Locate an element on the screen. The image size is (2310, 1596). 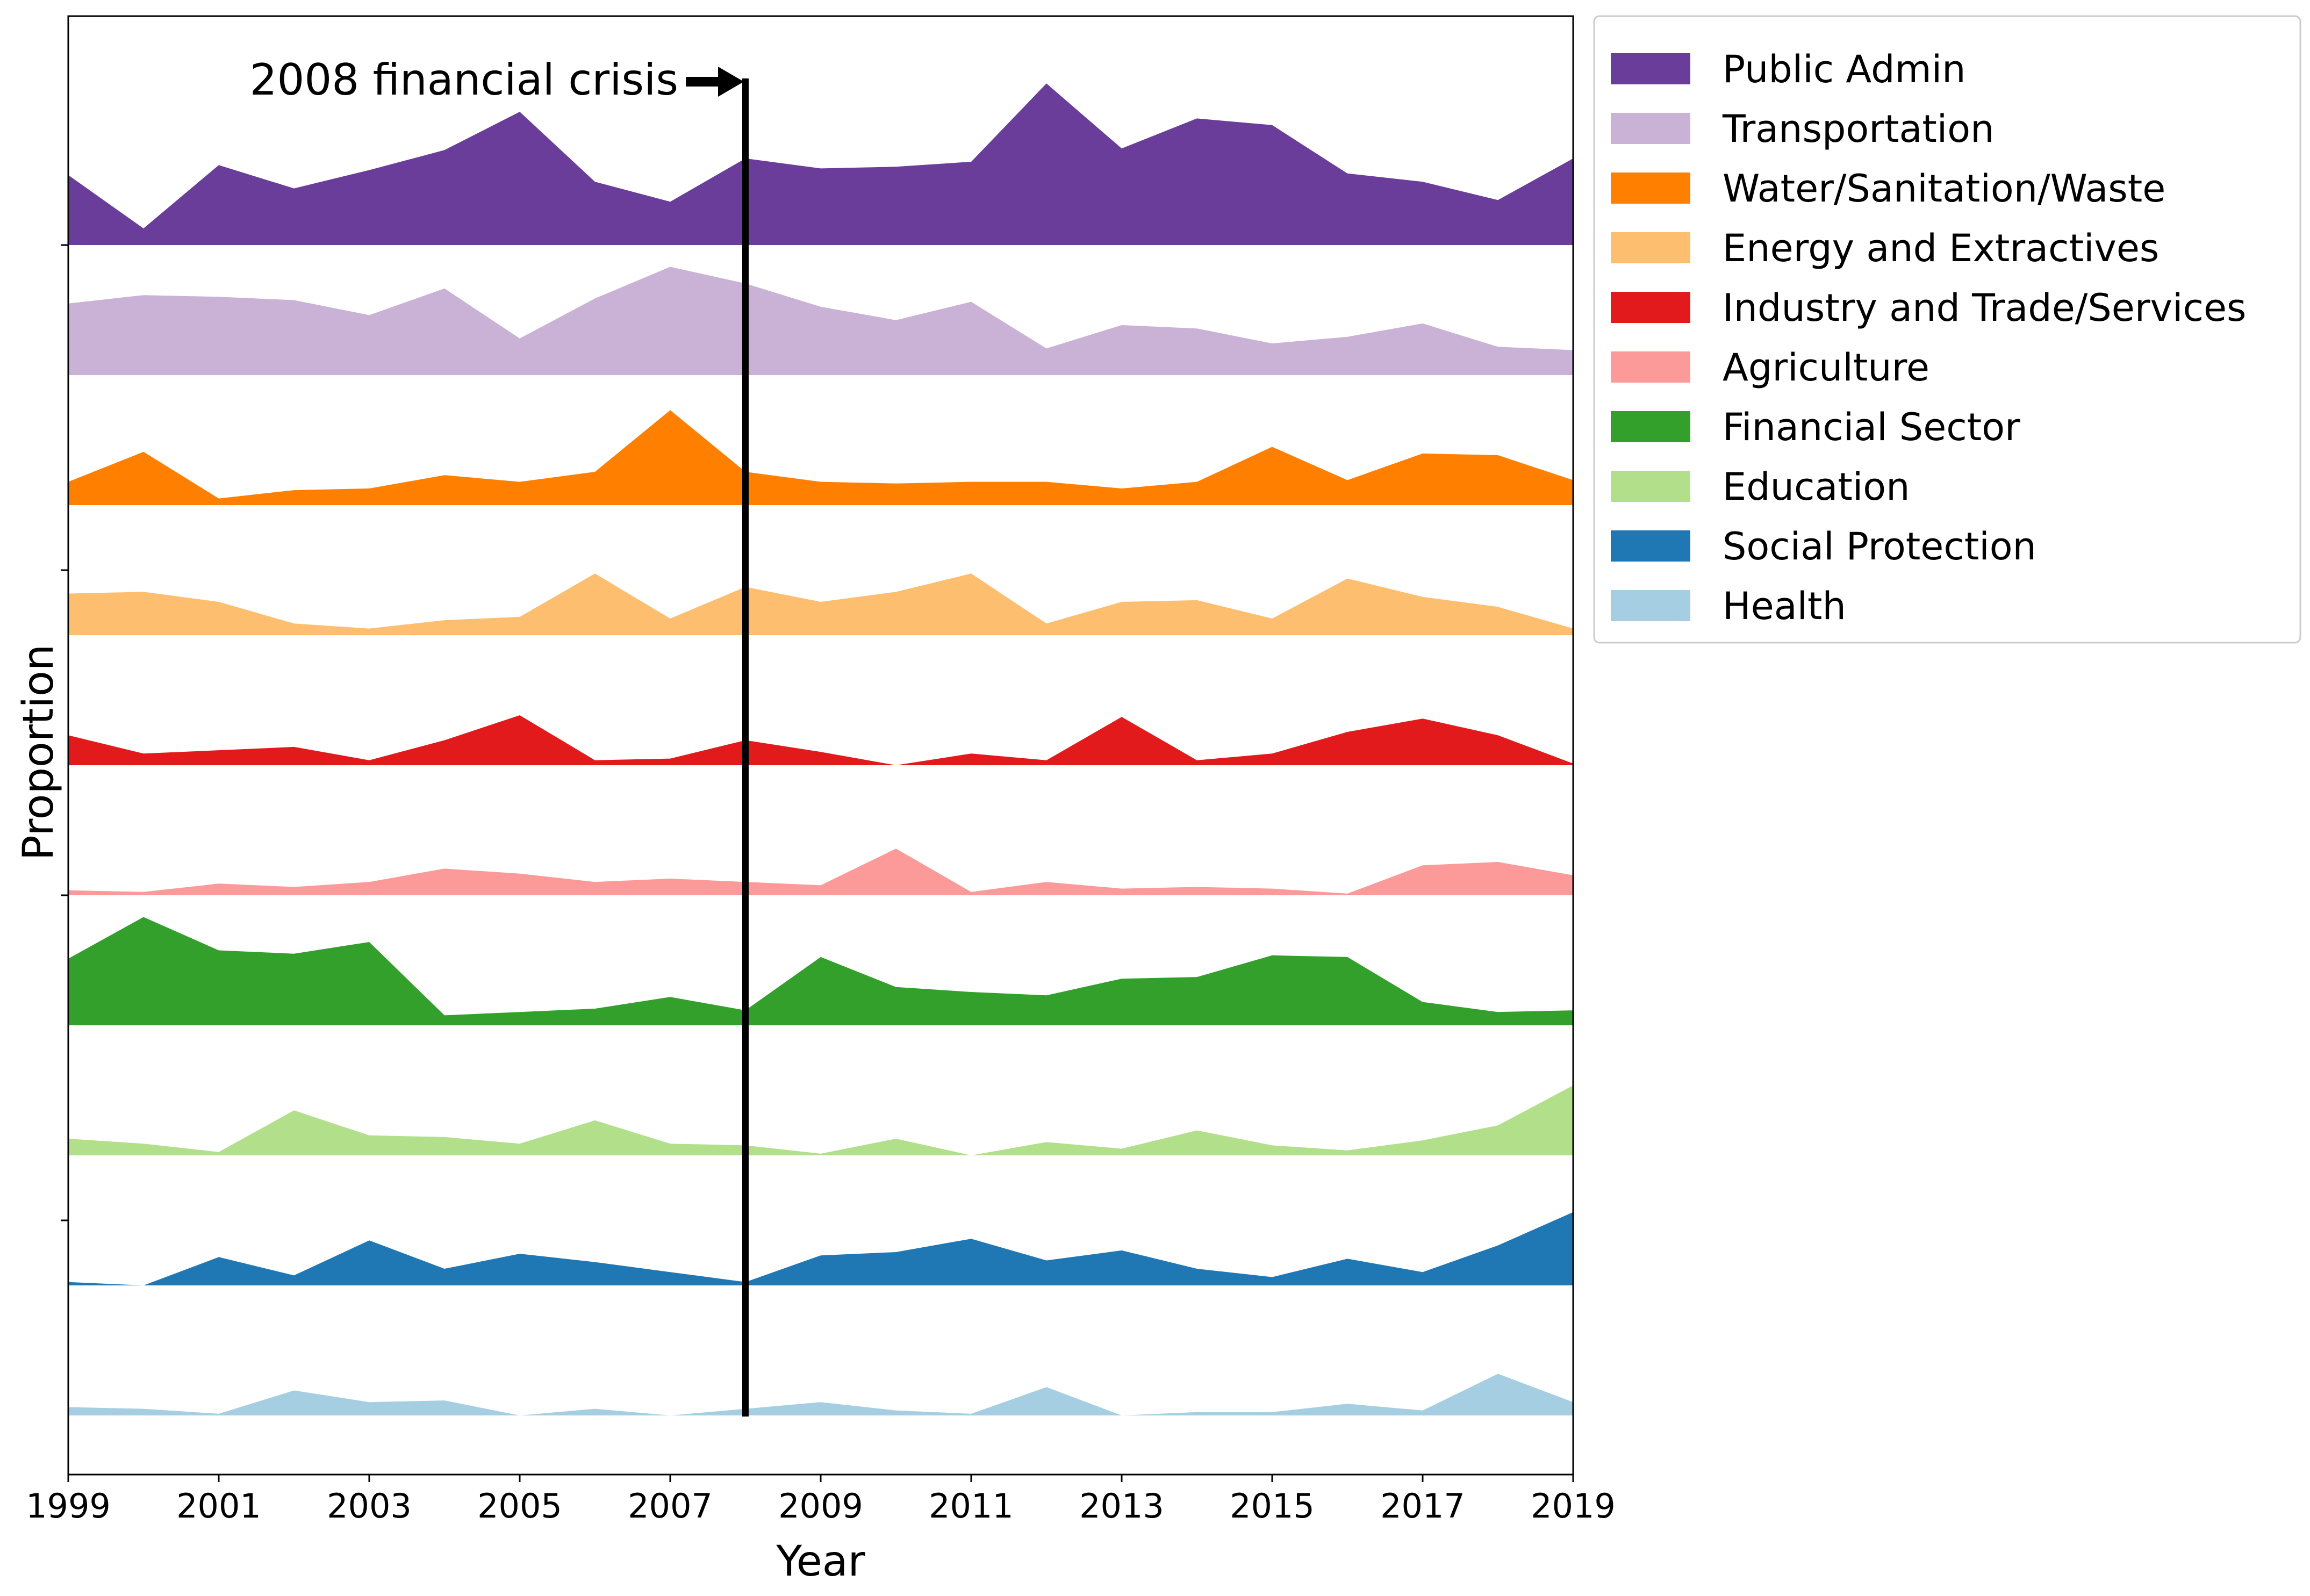
legend-frame is located at coordinates (1947, 329).